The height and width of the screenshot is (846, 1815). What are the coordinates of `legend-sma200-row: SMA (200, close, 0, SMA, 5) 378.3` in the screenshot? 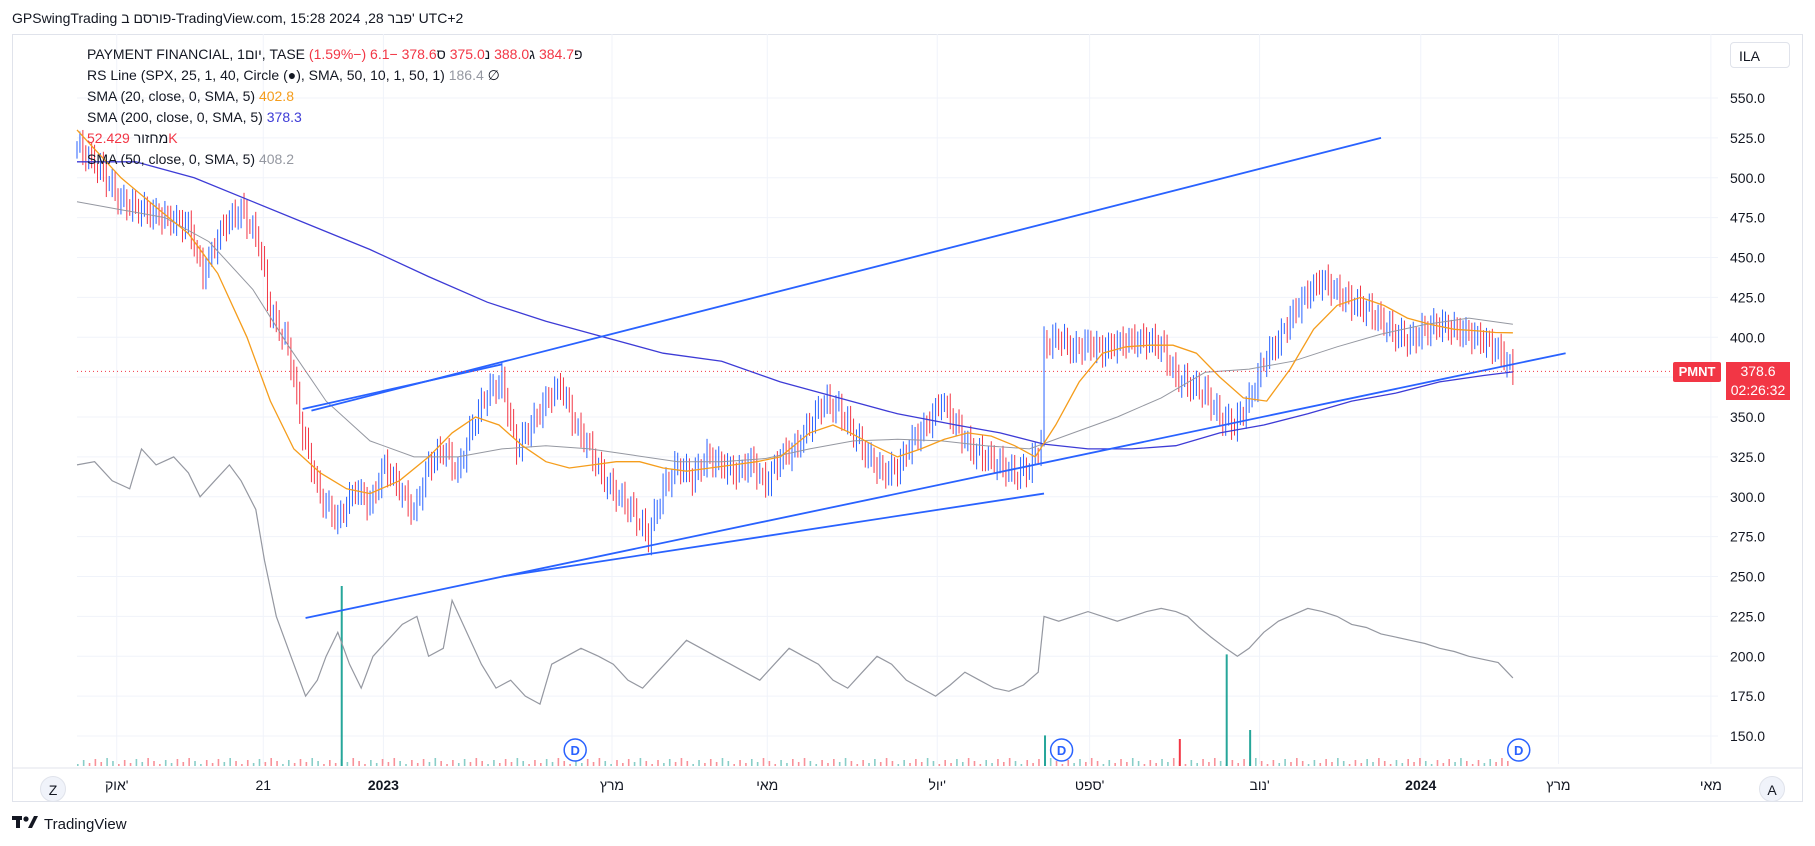 It's located at (335, 117).